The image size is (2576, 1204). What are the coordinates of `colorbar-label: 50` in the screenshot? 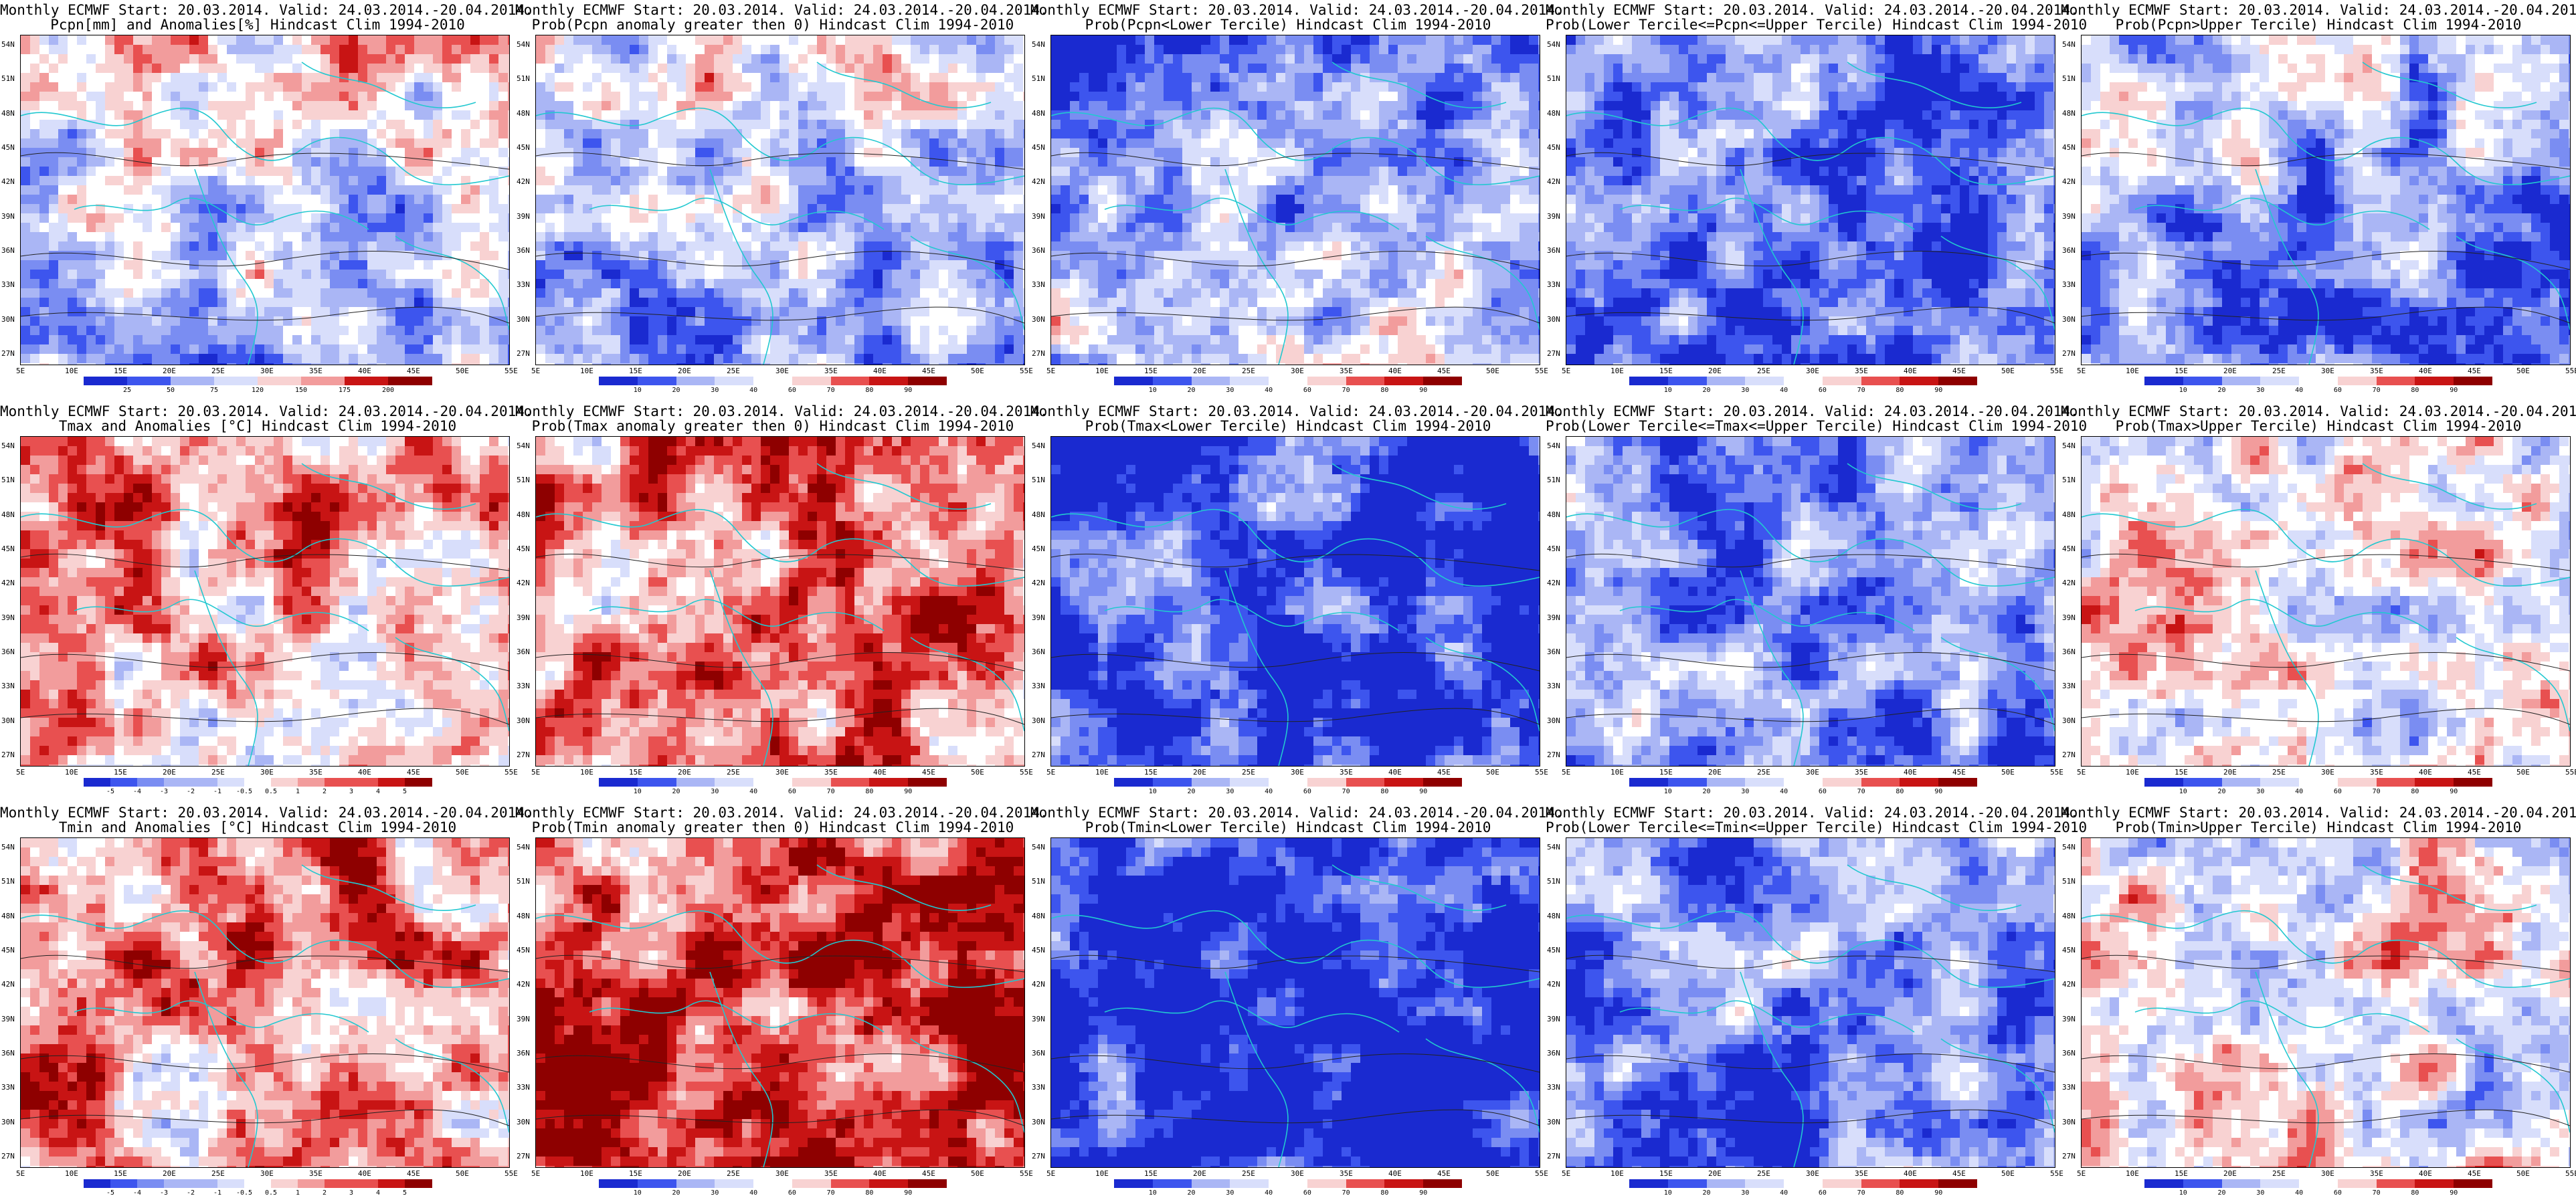 It's located at (171, 390).